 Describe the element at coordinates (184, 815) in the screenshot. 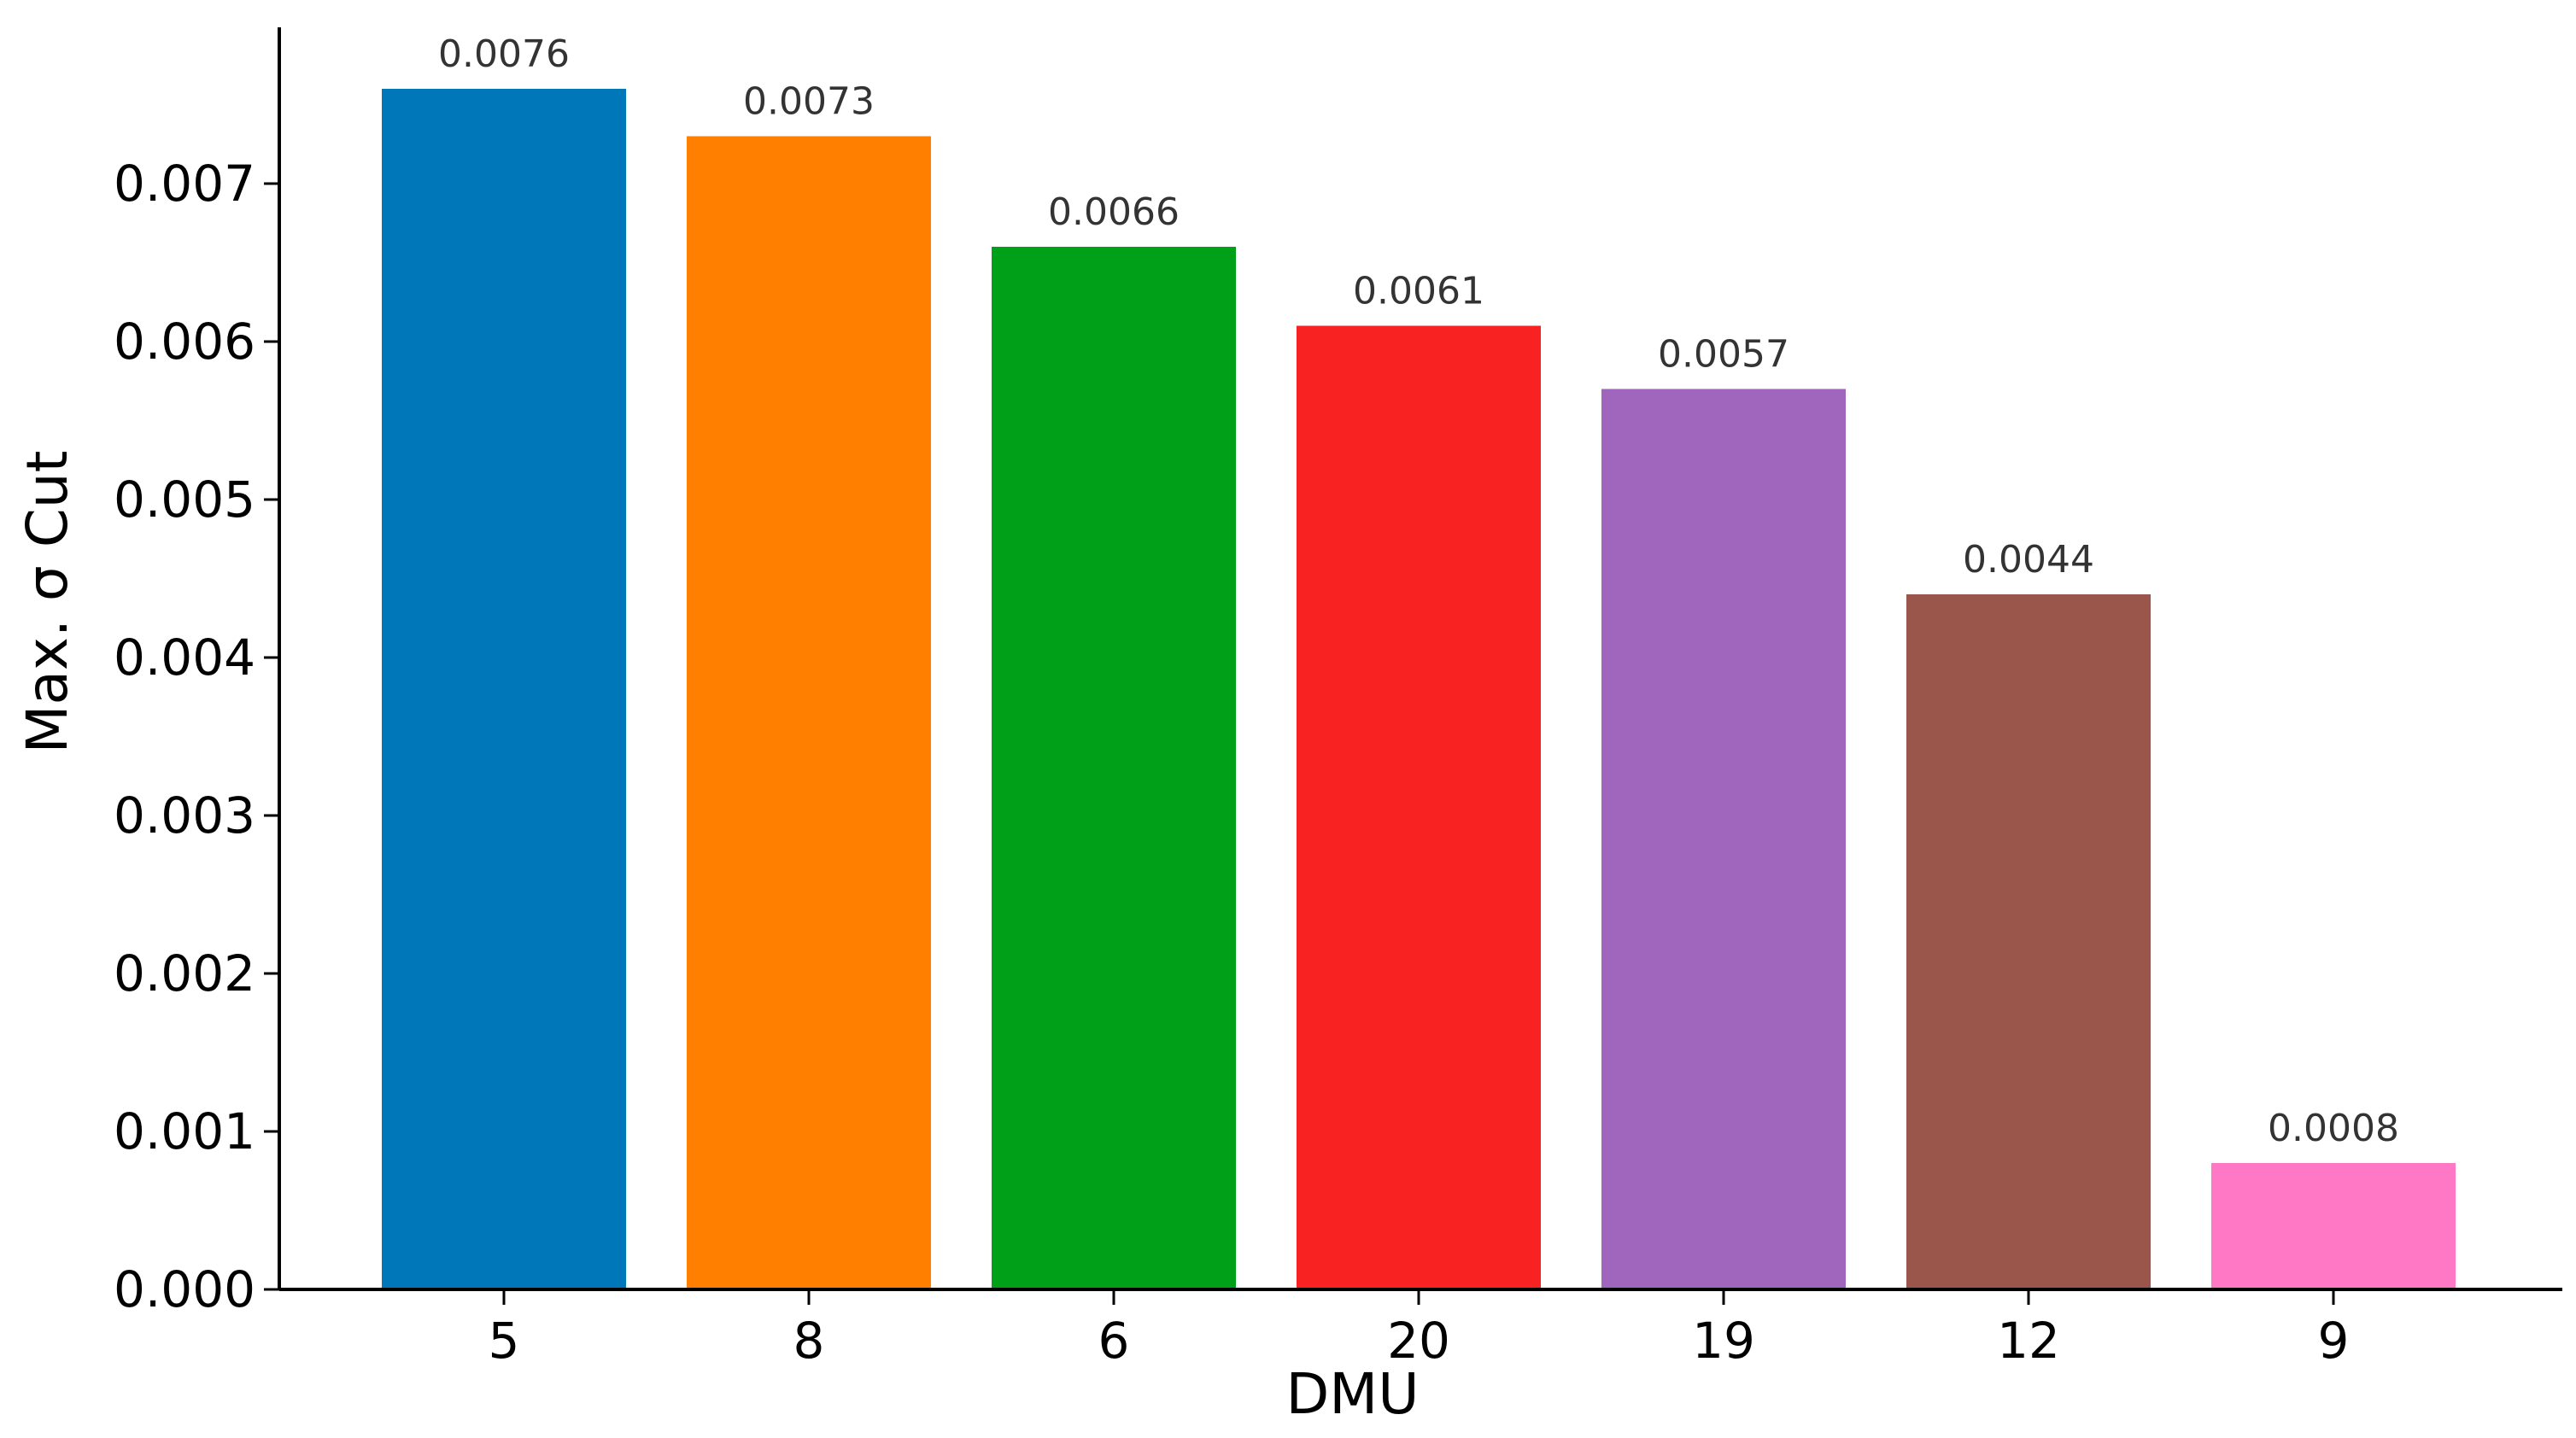

I see `y-tick-label: 0.003` at that location.